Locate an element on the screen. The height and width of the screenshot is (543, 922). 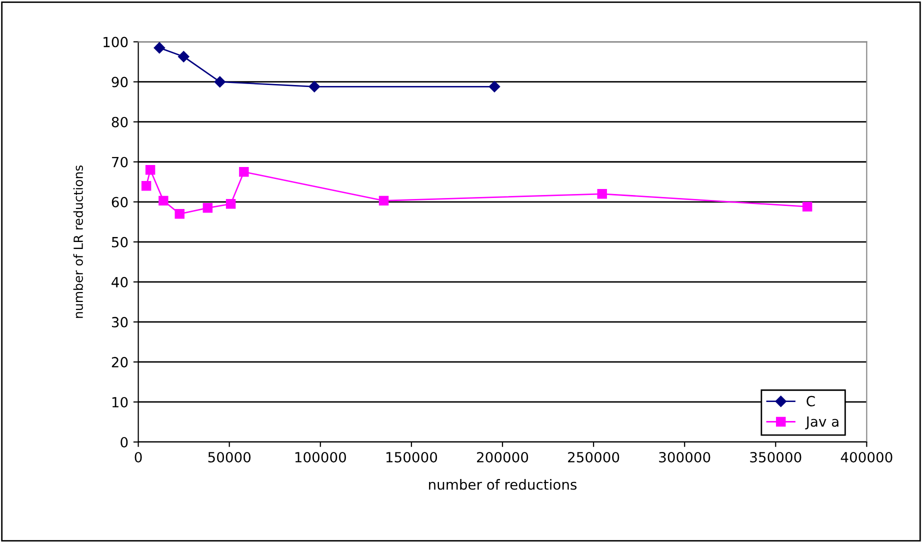
legend-label: C is located at coordinates (810, 401).